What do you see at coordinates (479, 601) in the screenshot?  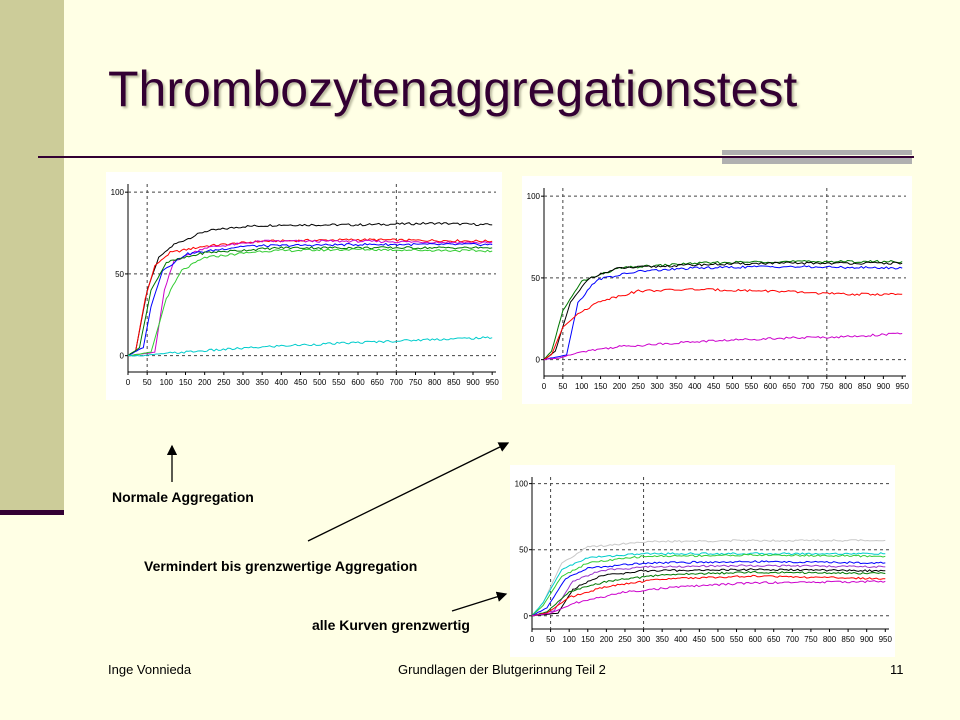 I see `arrow-borderline` at bounding box center [479, 601].